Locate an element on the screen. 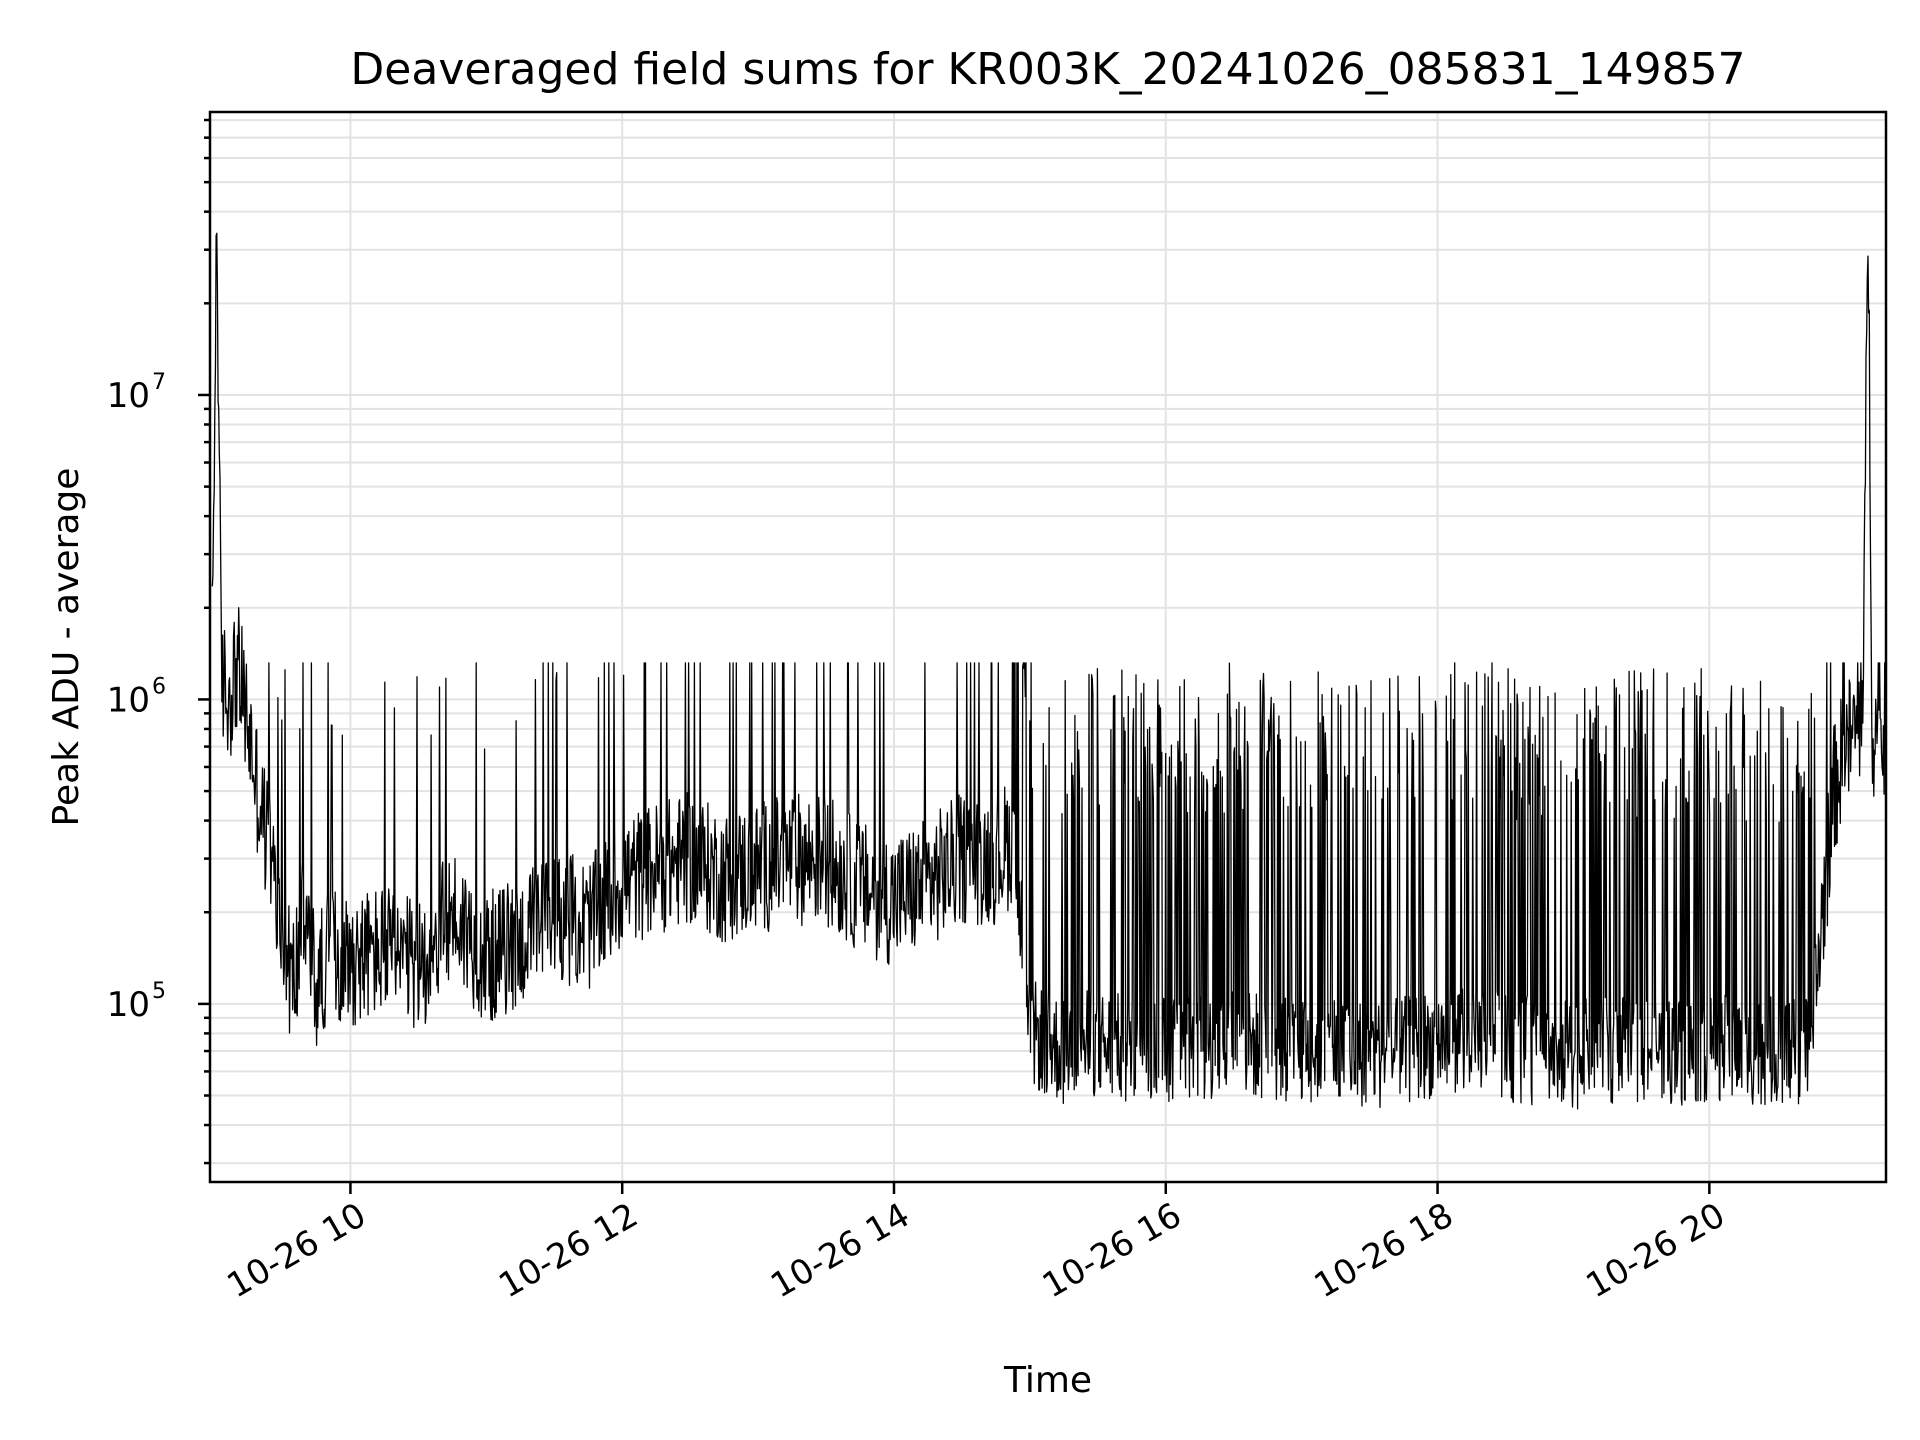 This screenshot has height=1440, width=1920. y-tick-exponent: 7 is located at coordinates (159, 382).